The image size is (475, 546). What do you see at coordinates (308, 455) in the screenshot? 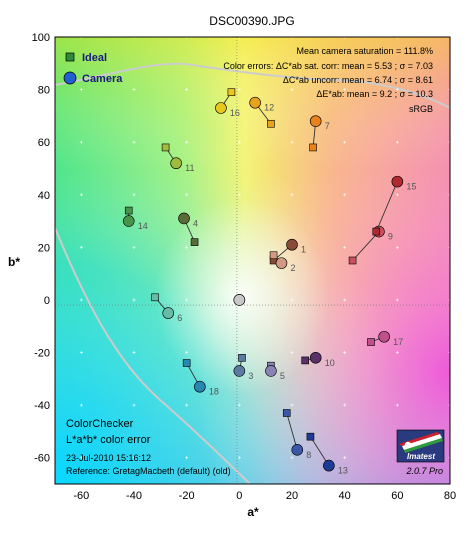
I see `patch-label: 8` at bounding box center [308, 455].